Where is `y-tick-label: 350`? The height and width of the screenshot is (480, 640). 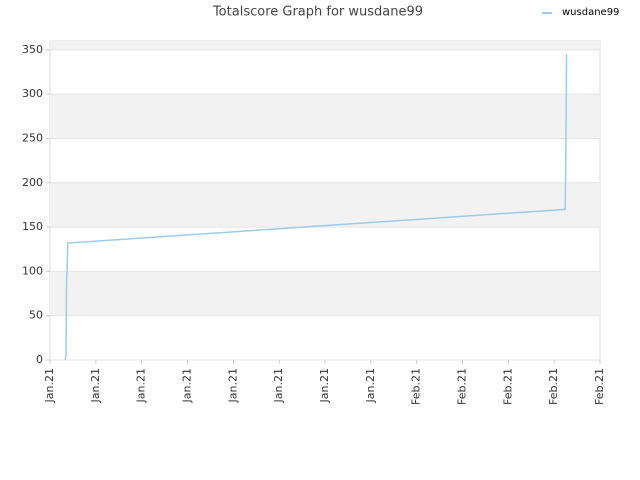
y-tick-label: 350 is located at coordinates (32, 49).